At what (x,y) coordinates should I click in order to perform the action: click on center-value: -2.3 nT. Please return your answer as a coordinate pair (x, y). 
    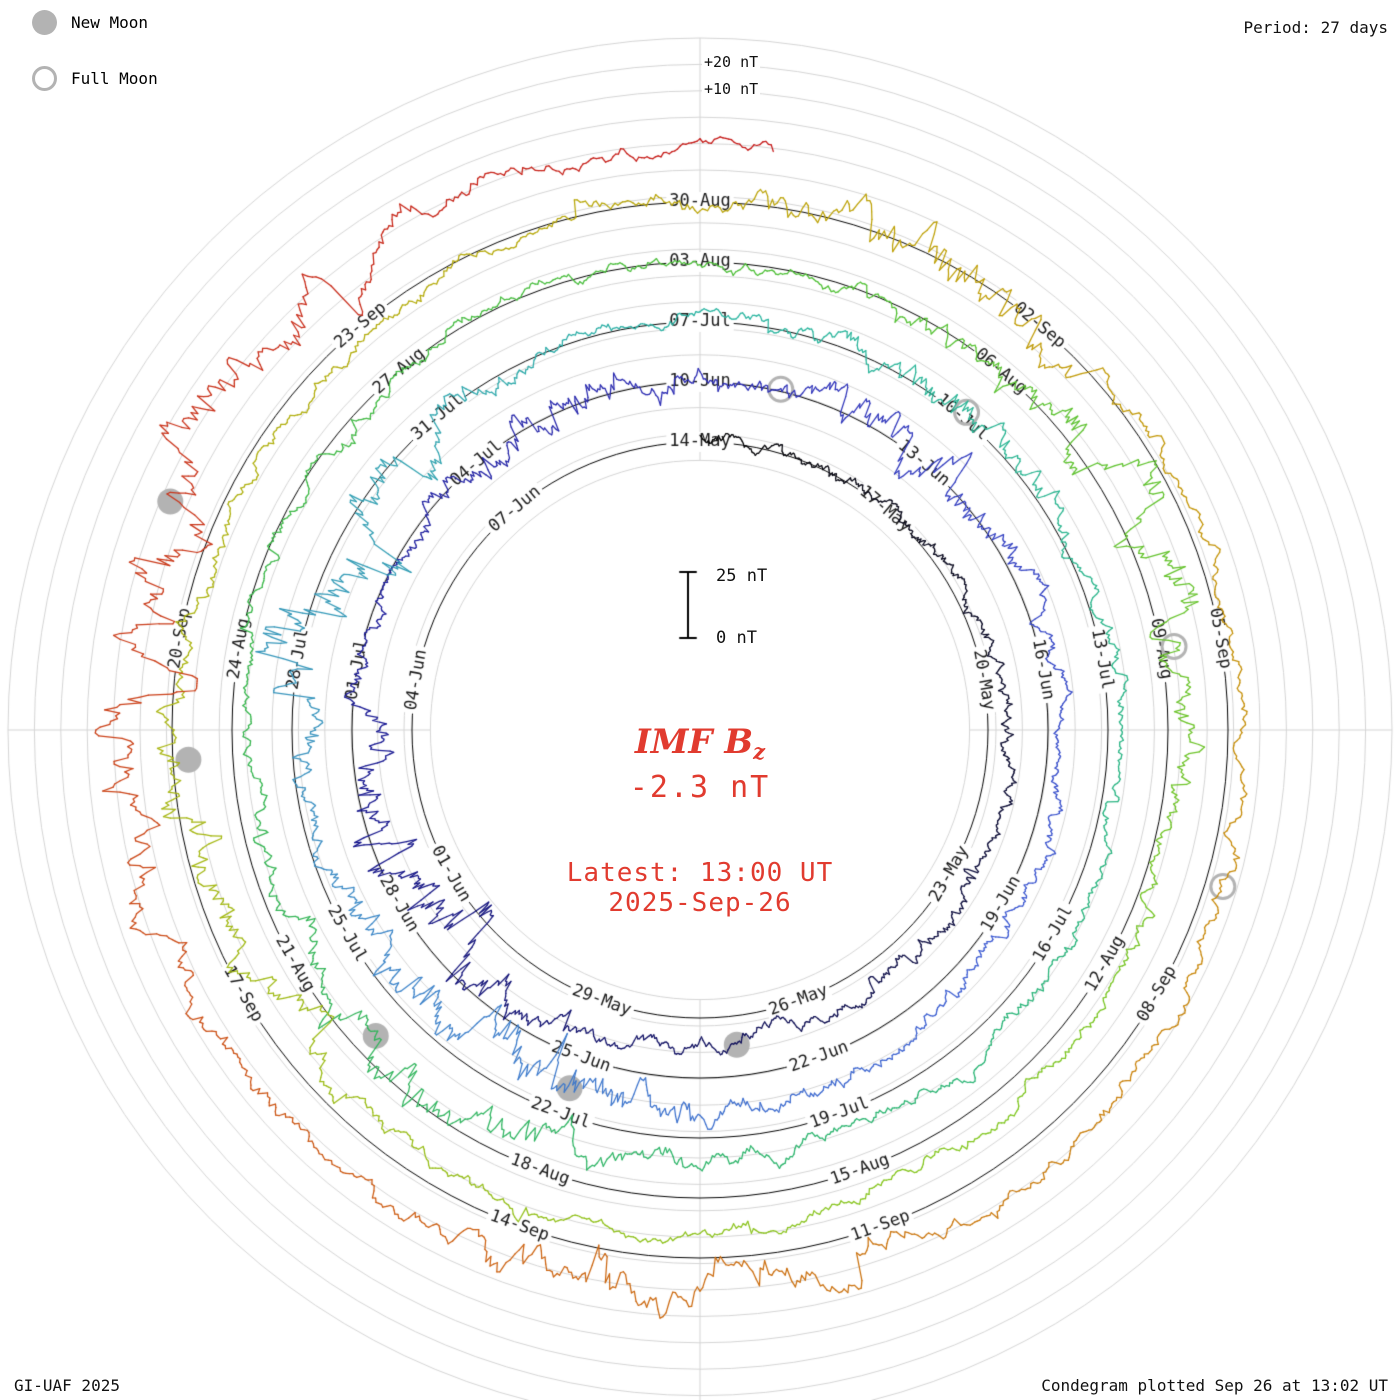
    Looking at the image, I should click on (700, 787).